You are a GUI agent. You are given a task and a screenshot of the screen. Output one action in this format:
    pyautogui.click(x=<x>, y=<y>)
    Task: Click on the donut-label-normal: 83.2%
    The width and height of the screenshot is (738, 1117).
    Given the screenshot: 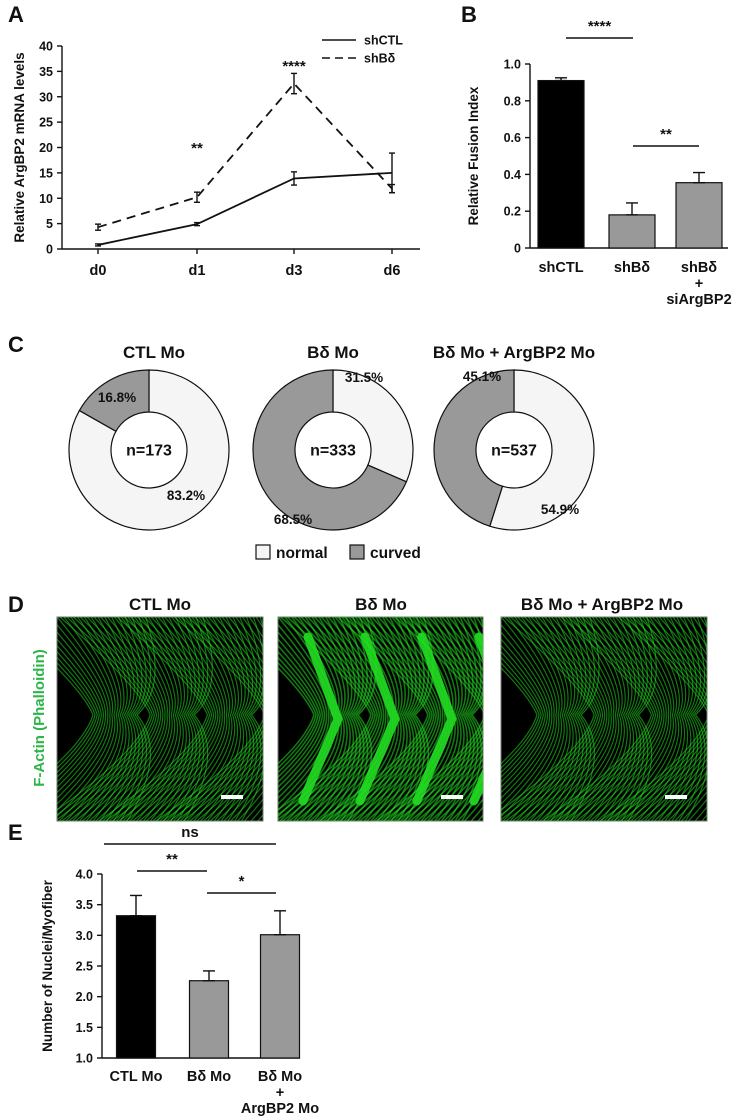 What is the action you would take?
    pyautogui.click(x=186, y=495)
    